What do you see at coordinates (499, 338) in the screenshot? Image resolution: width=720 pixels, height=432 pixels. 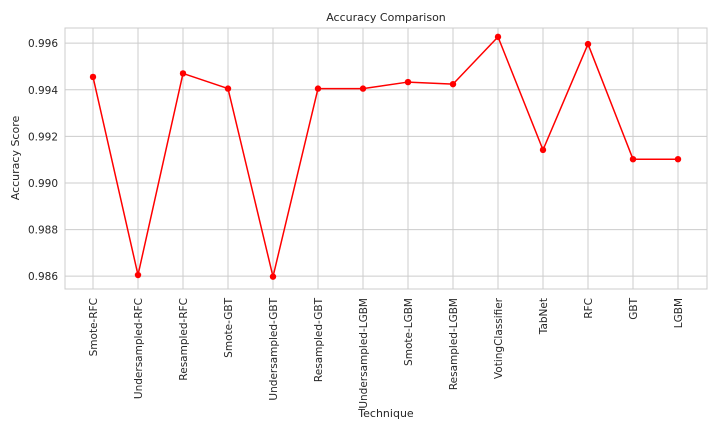 I see `x-tick-label: VotingClassifier` at bounding box center [499, 338].